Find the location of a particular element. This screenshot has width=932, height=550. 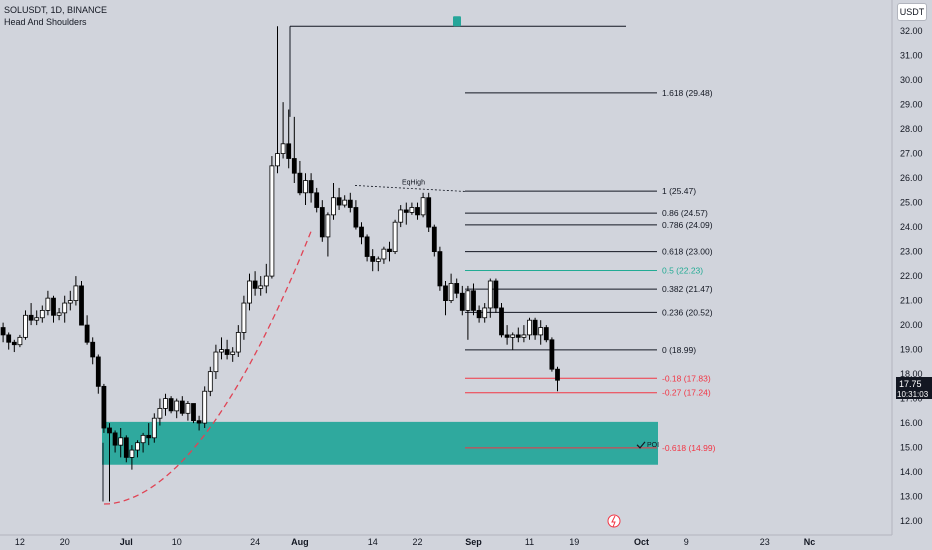

parabolic-curve-layer is located at coordinates (208, 366).